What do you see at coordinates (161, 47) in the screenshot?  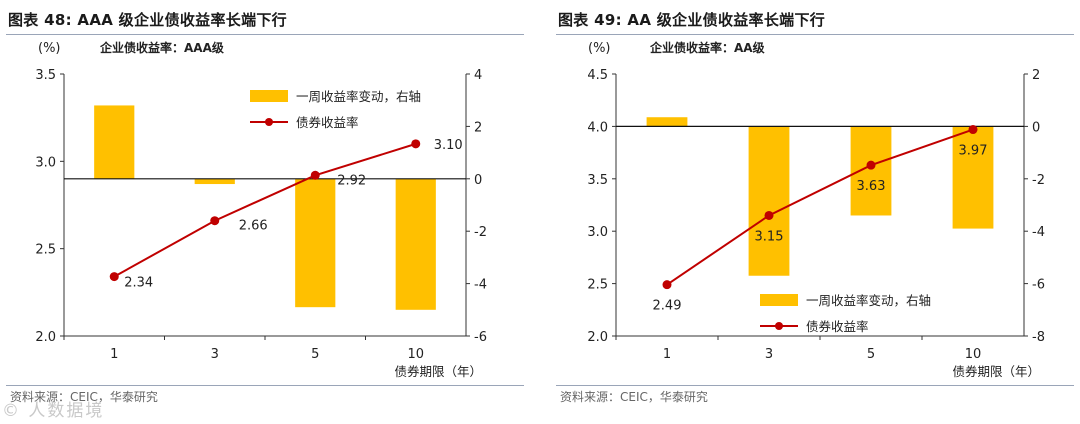 I see `chart-subtitle: 企业债收益率：AAA级` at bounding box center [161, 47].